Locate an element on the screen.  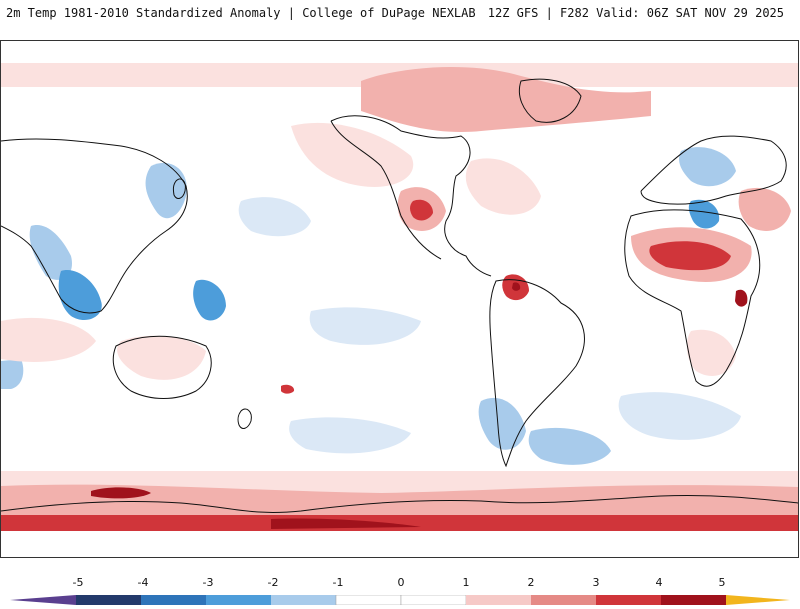
venezuela-extreme is located at coordinates (516, 286).